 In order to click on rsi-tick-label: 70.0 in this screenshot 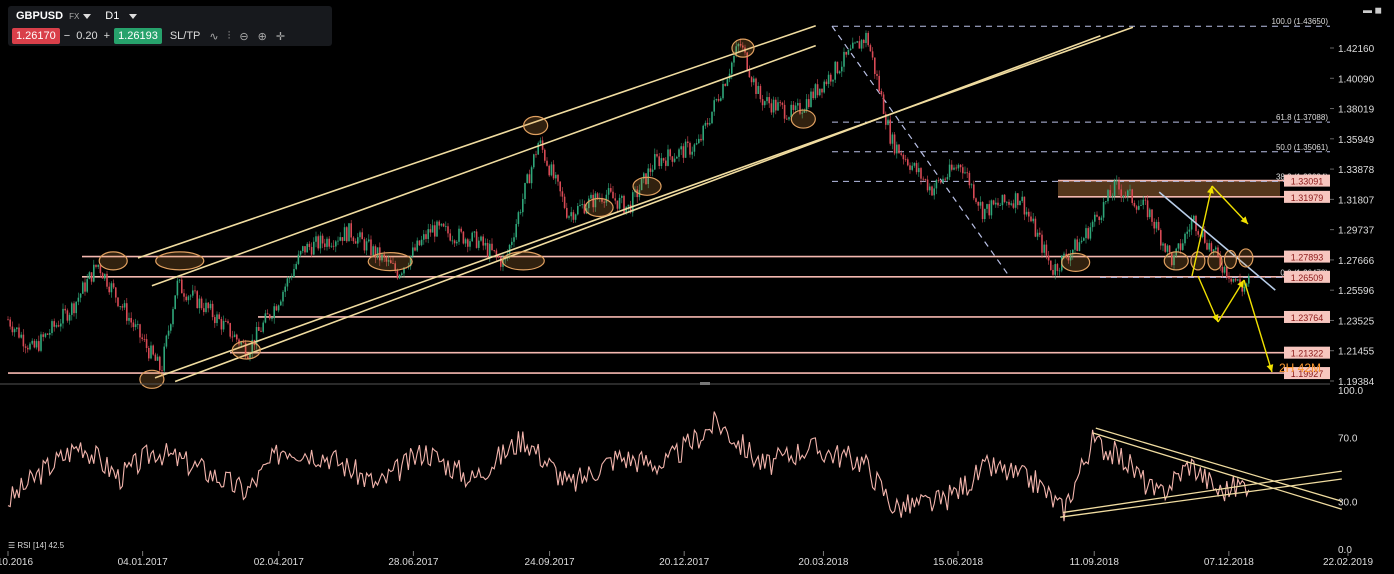, I will do `click(1348, 439)`.